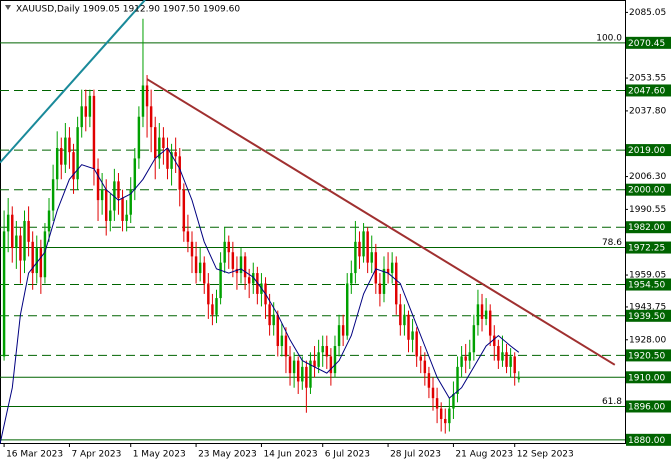  I want to click on level-label: 2019.00, so click(646, 151).